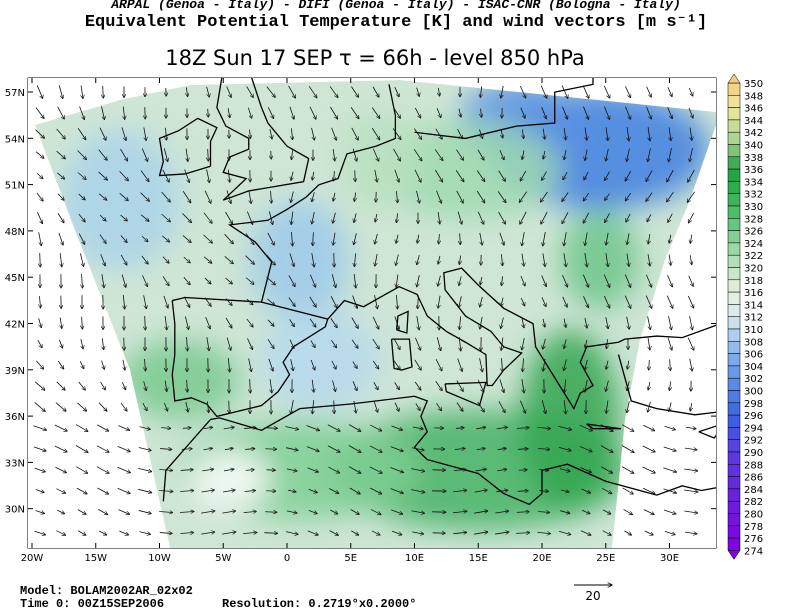 This screenshot has height=612, width=792. I want to click on colorbar-label: 308, so click(753, 342).